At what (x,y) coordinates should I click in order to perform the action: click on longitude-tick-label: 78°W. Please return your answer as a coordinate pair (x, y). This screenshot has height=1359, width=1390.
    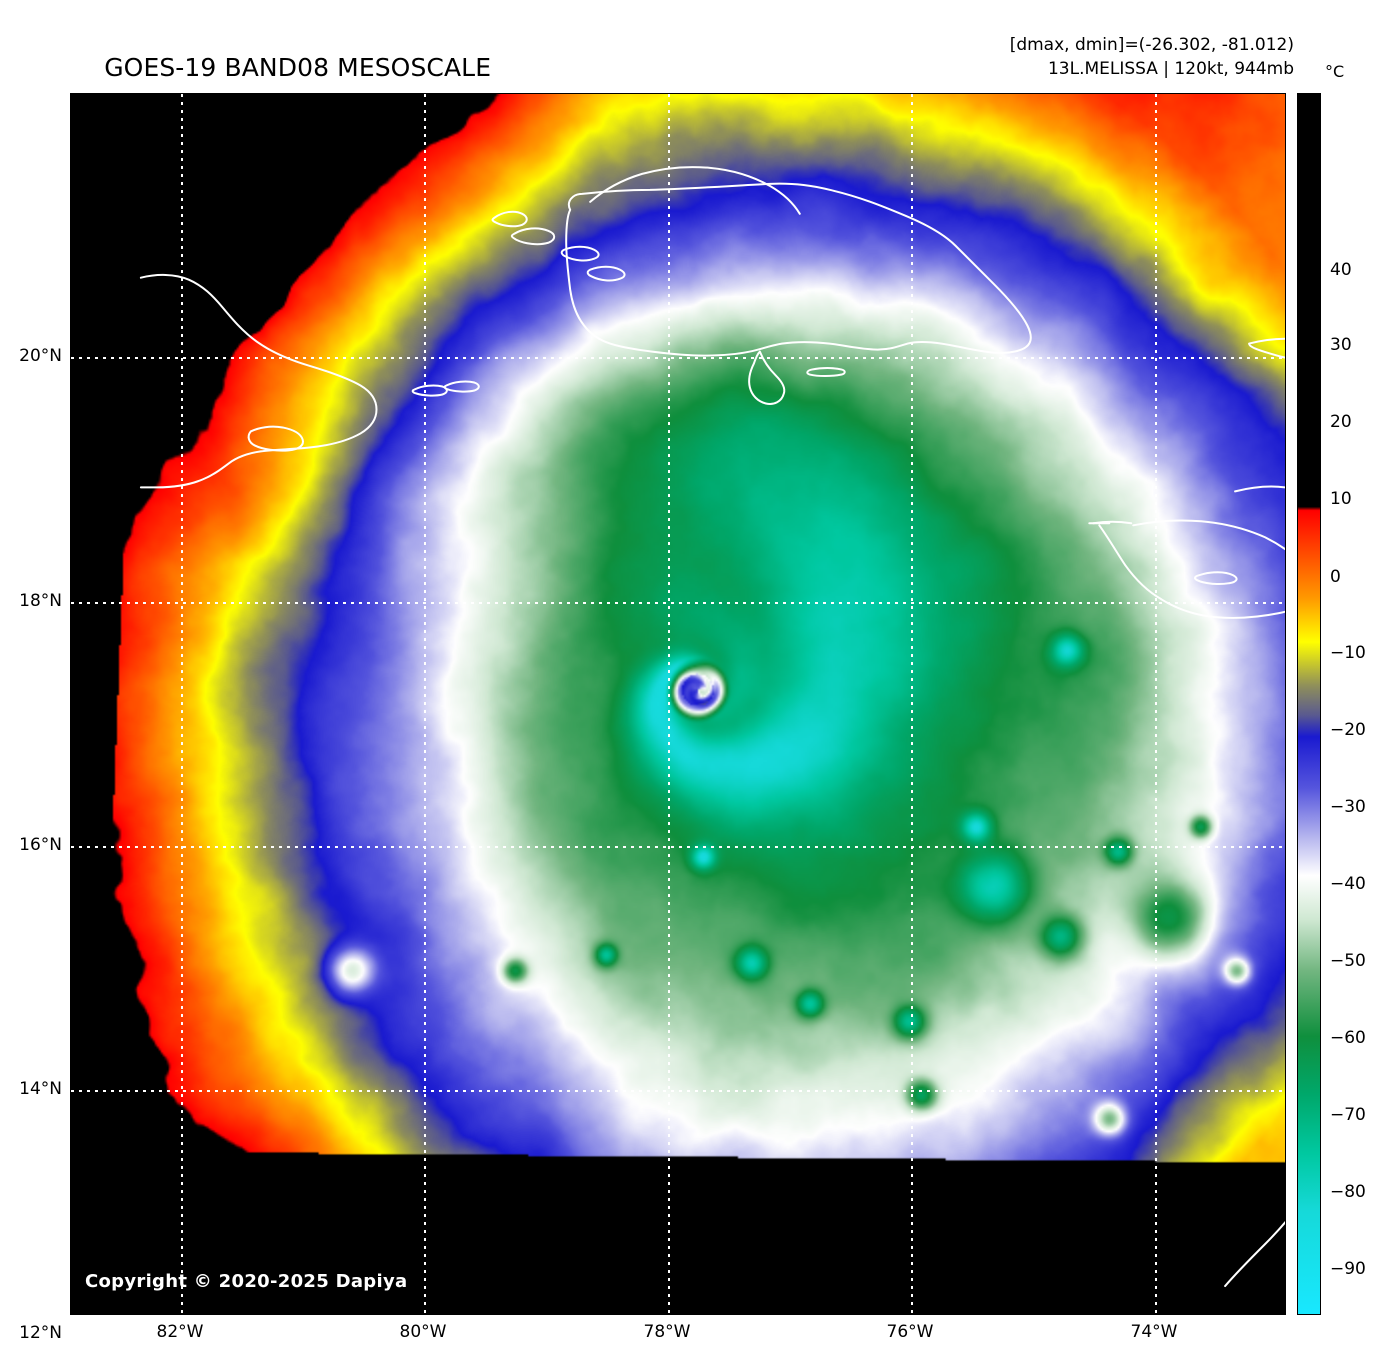
    Looking at the image, I should click on (667, 1332).